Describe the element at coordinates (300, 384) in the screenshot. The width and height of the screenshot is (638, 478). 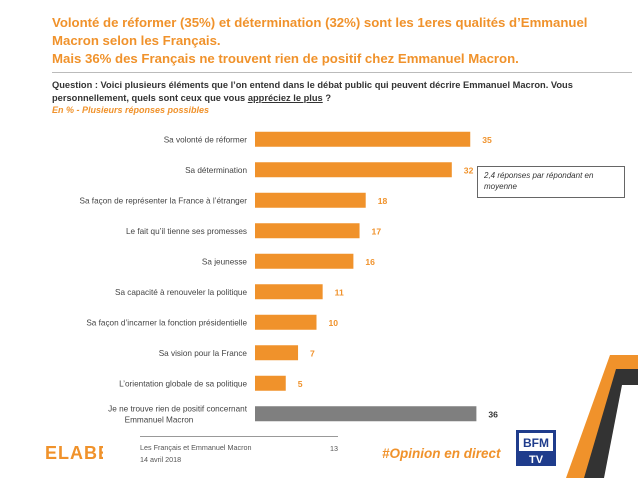
I see `value-label: 5` at that location.